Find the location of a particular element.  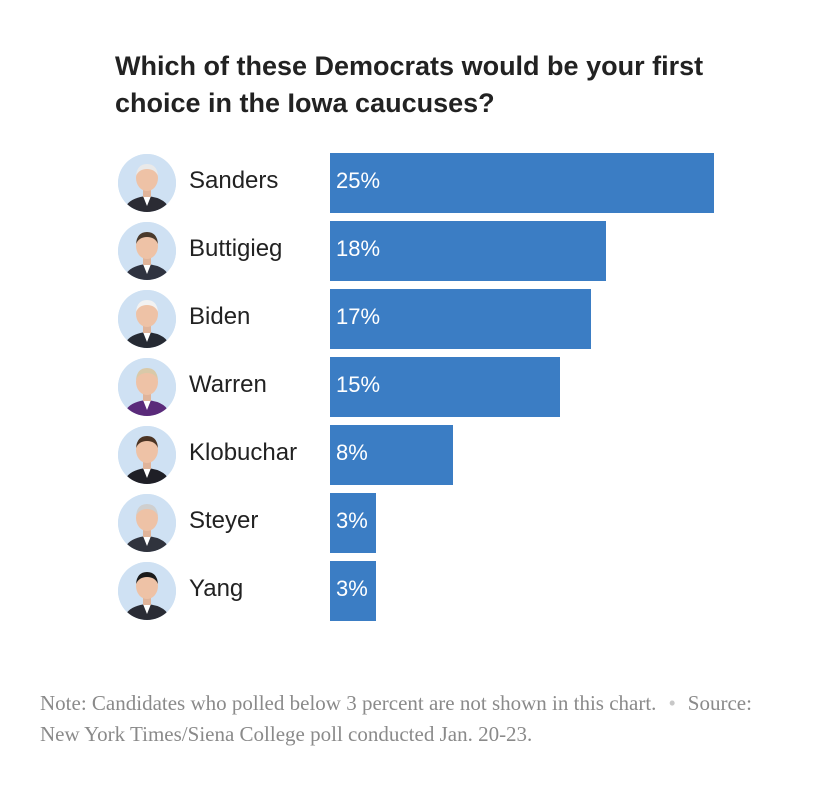

bar-biden: 17% is located at coordinates (460, 319).